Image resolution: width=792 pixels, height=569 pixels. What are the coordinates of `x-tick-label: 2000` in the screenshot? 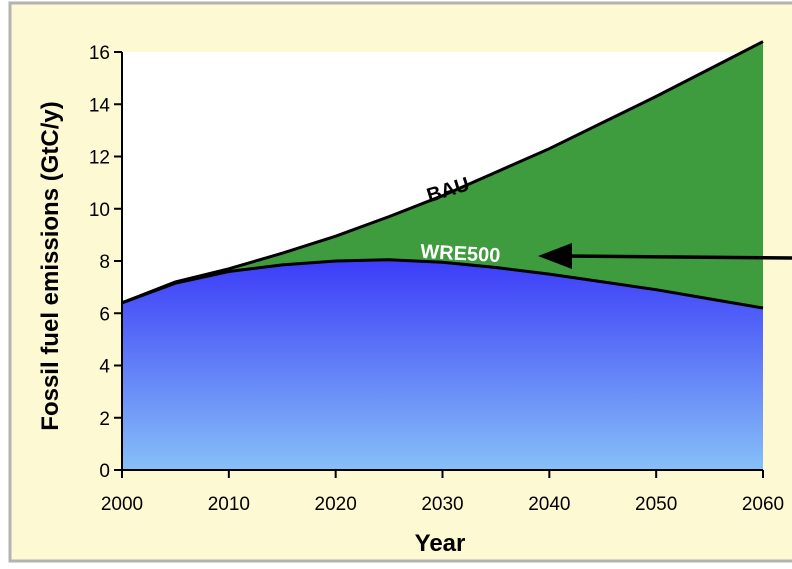 It's located at (122, 504).